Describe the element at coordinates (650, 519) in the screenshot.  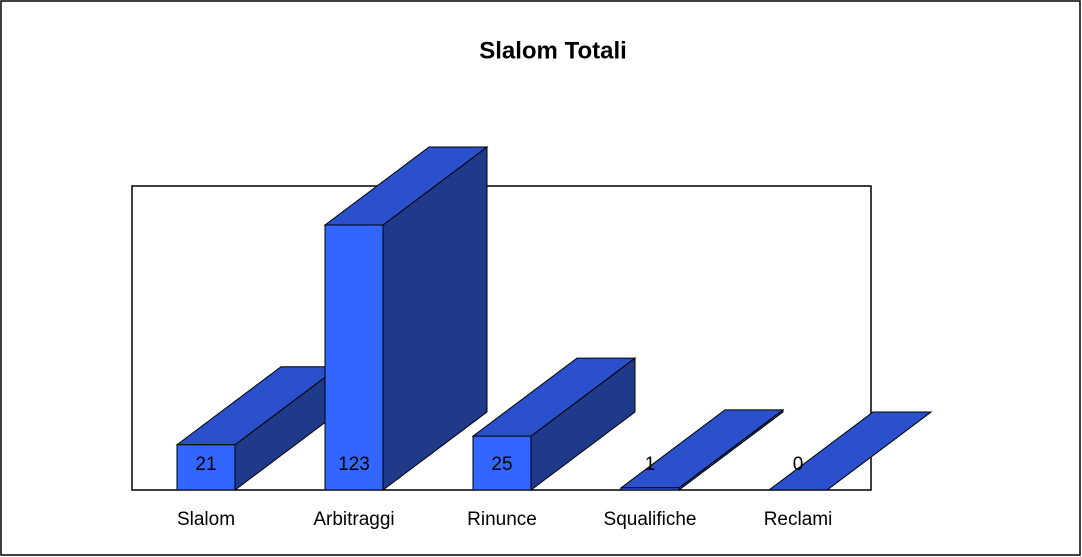
I see `x-tick-label: Squalifiche` at that location.